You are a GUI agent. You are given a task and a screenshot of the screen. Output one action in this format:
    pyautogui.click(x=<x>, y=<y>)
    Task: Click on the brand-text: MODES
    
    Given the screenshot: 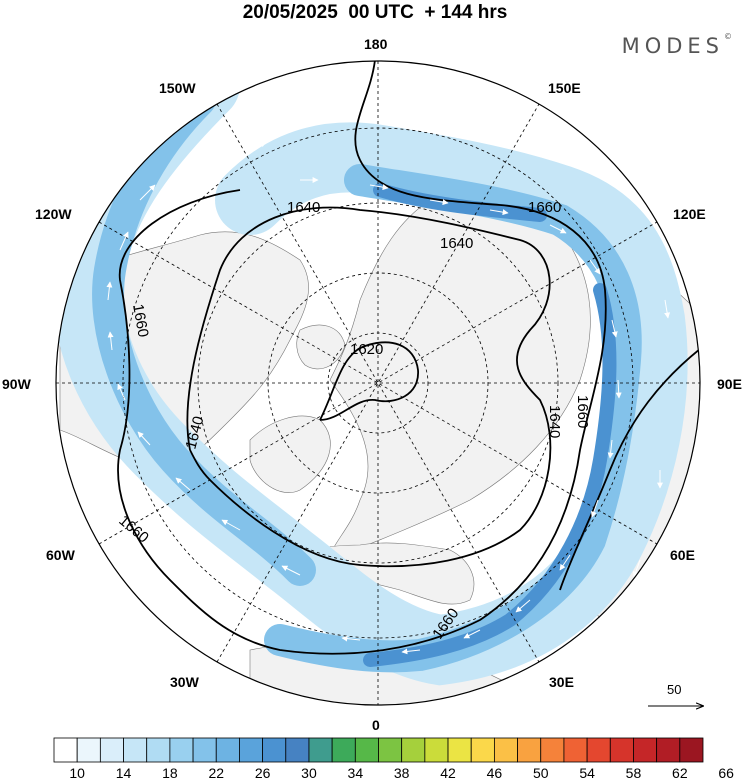 What is the action you would take?
    pyautogui.click(x=672, y=46)
    